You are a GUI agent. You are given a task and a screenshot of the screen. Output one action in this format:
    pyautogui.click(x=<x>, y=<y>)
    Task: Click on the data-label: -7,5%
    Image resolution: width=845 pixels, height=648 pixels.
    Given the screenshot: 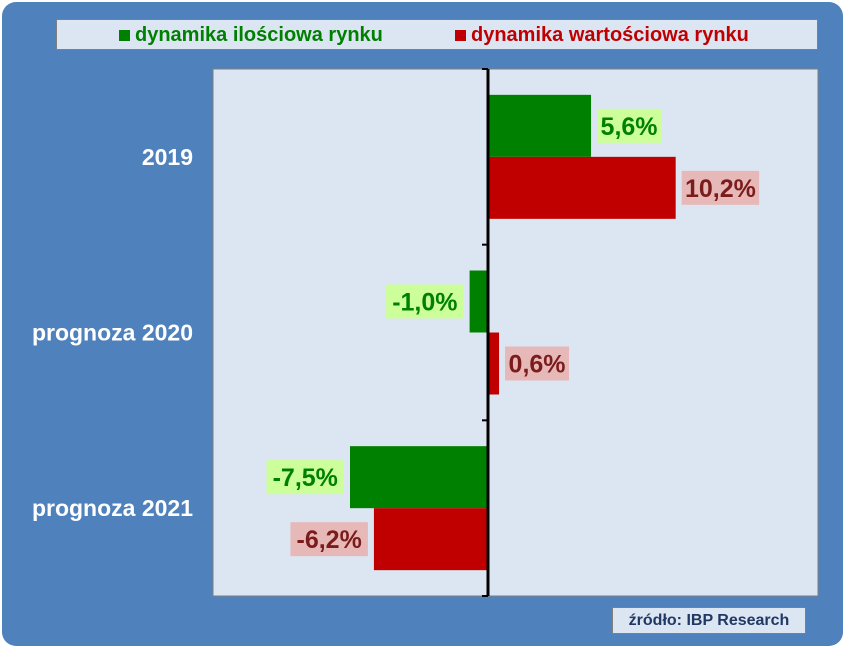 What is the action you would take?
    pyautogui.click(x=305, y=478)
    